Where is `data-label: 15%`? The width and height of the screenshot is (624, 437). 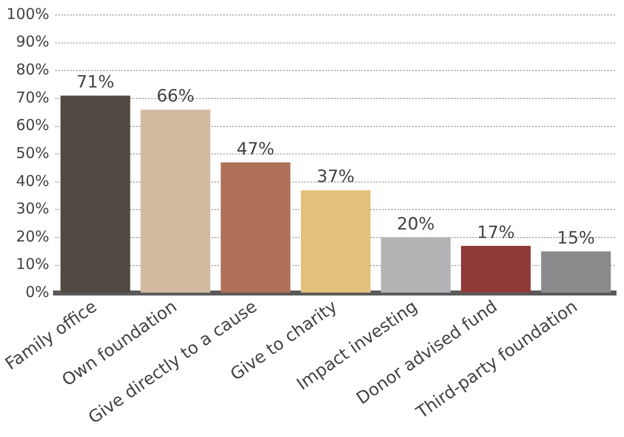 data-label: 15% is located at coordinates (576, 238).